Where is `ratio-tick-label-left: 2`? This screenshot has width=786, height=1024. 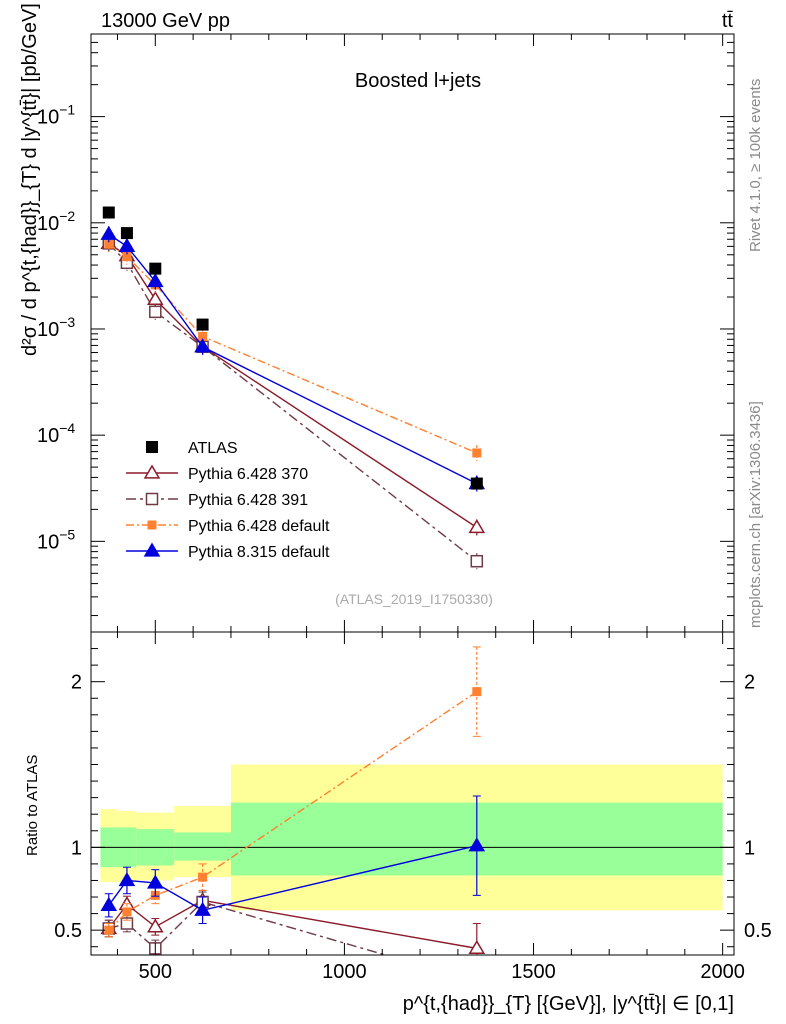
ratio-tick-label-left: 2 is located at coordinates (76, 683).